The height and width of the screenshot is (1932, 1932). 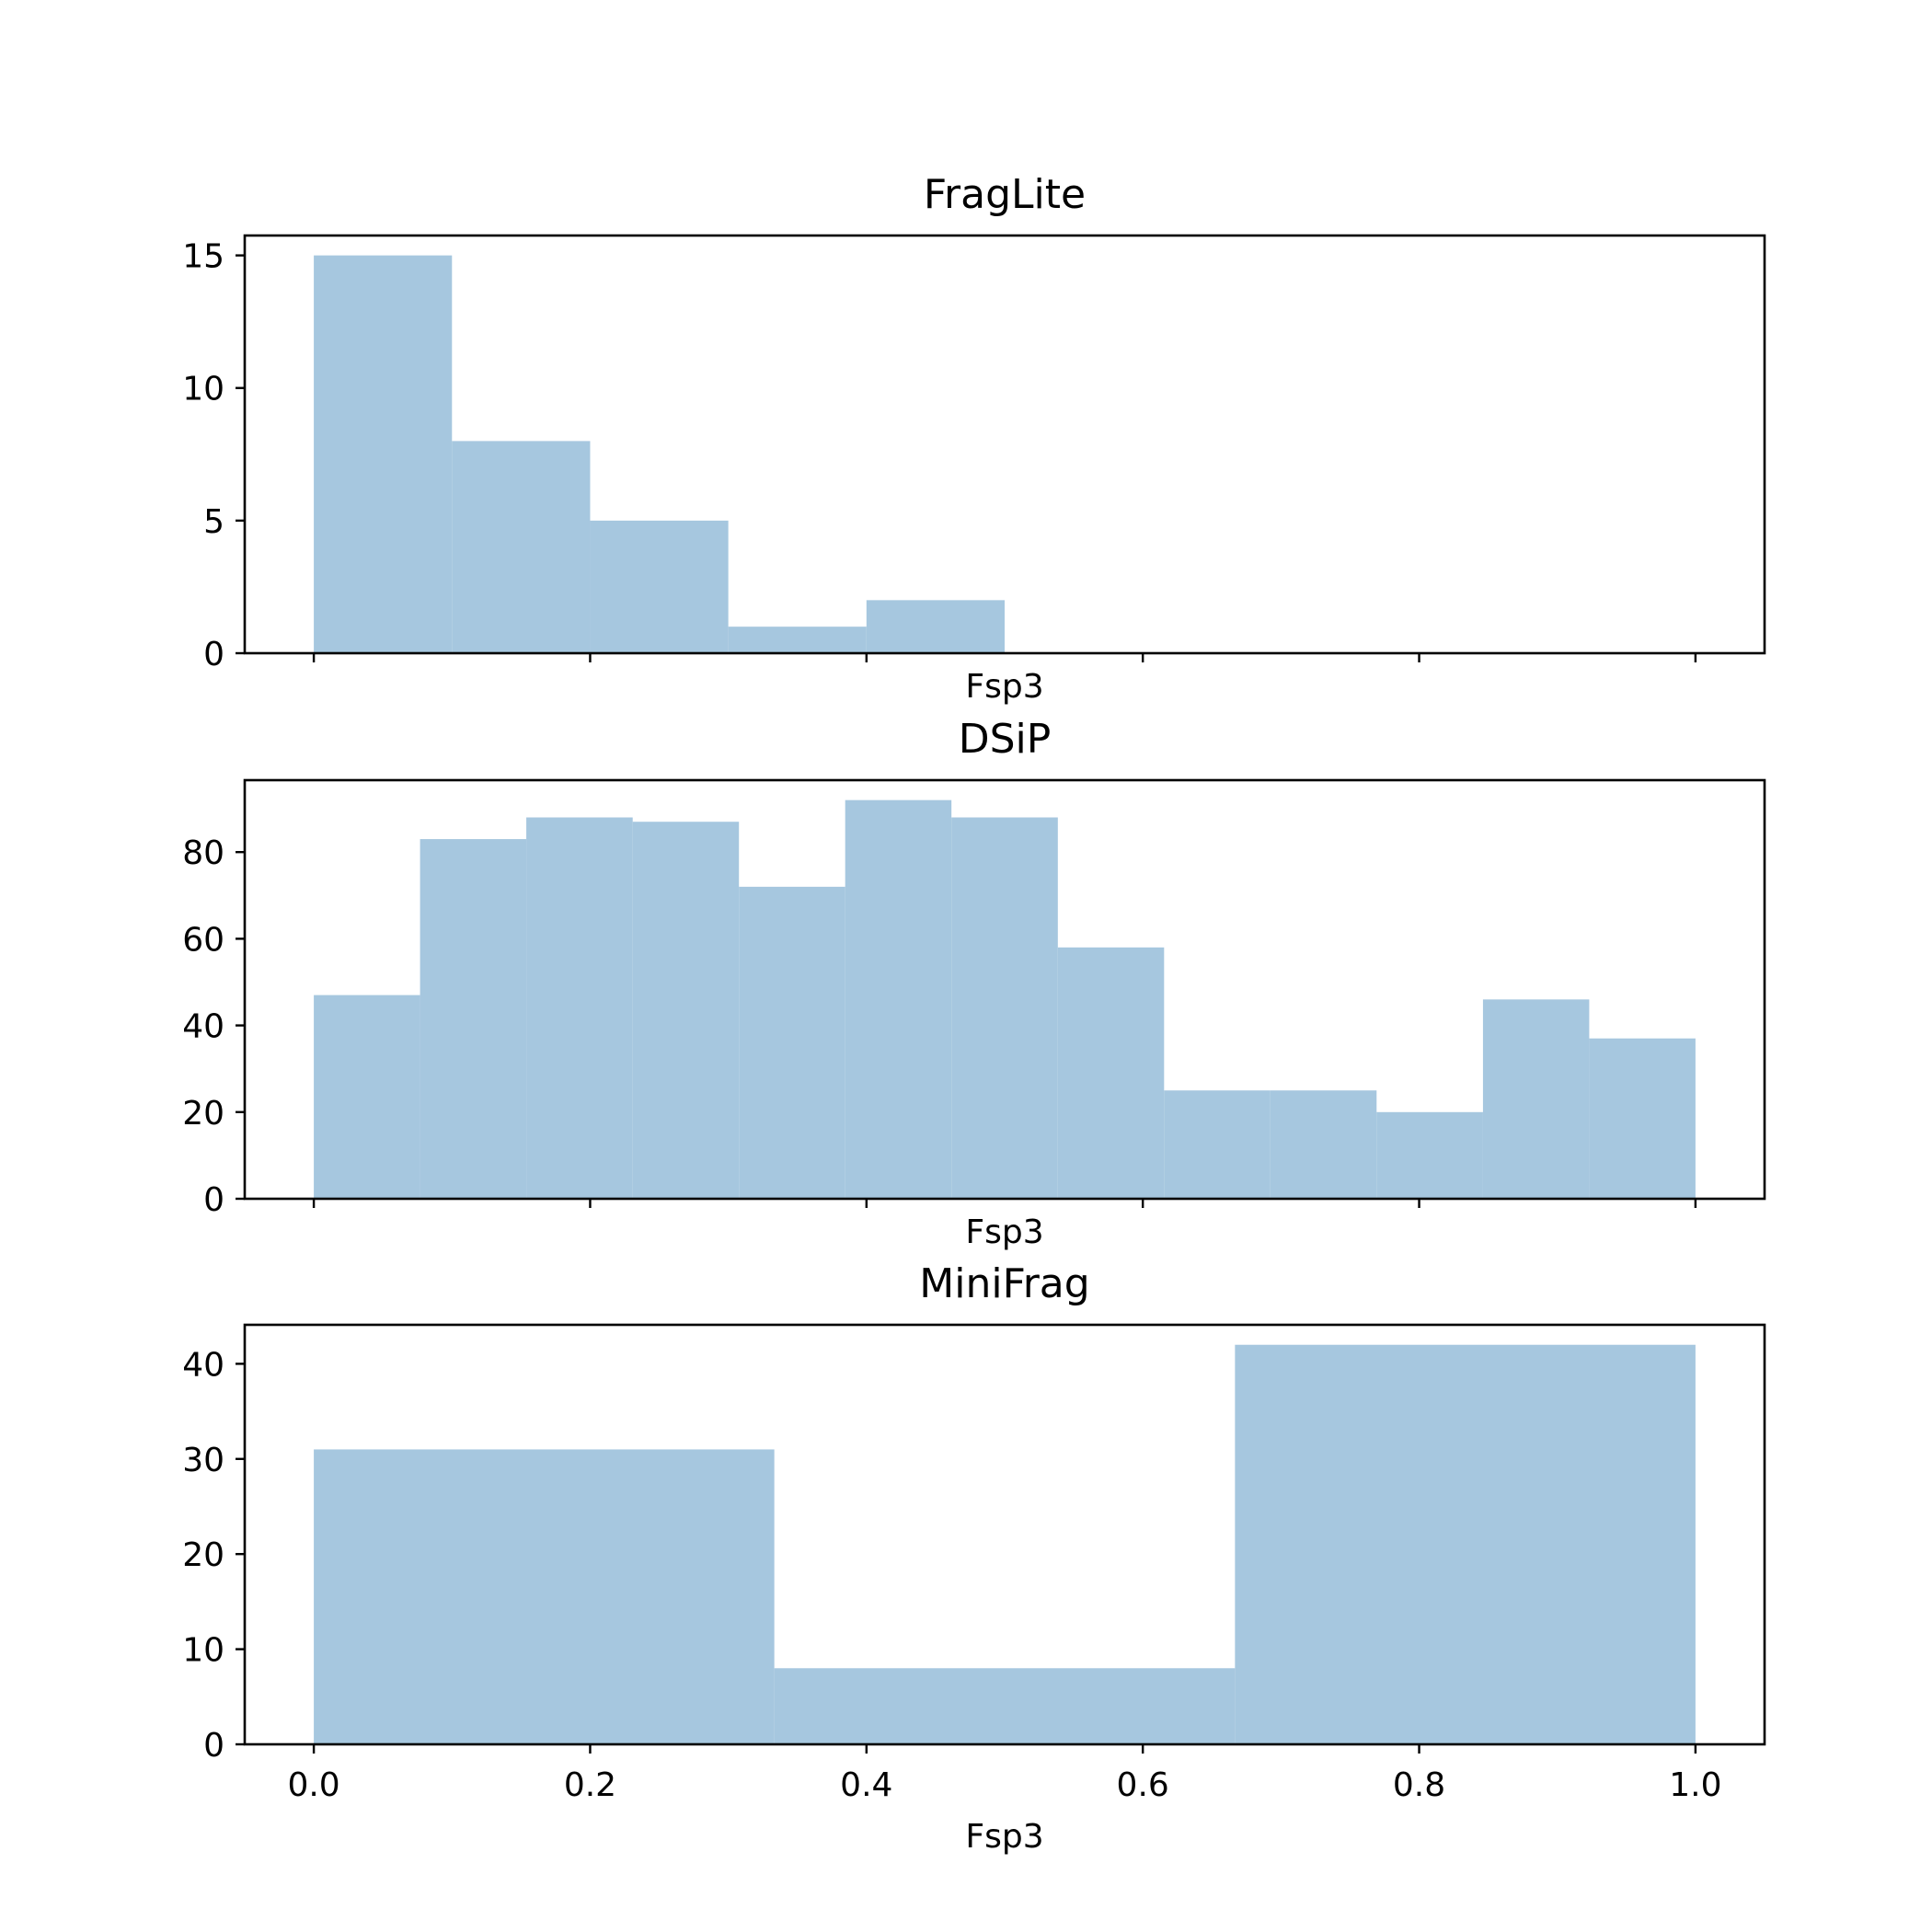 I want to click on y-tick-label: 80, so click(x=203, y=853).